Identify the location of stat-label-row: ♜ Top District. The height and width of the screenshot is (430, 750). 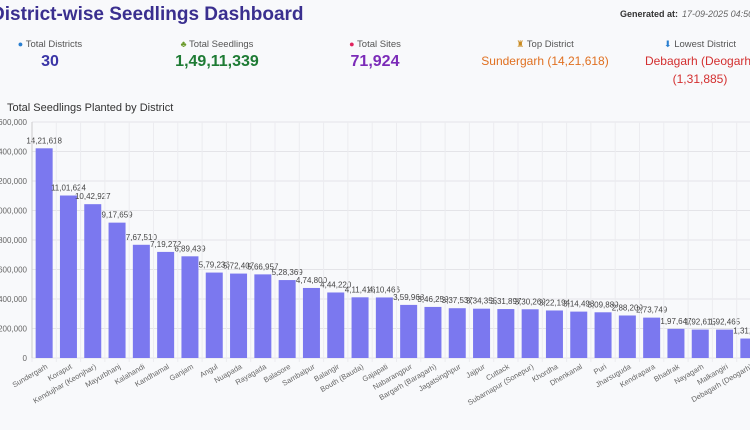
(545, 44).